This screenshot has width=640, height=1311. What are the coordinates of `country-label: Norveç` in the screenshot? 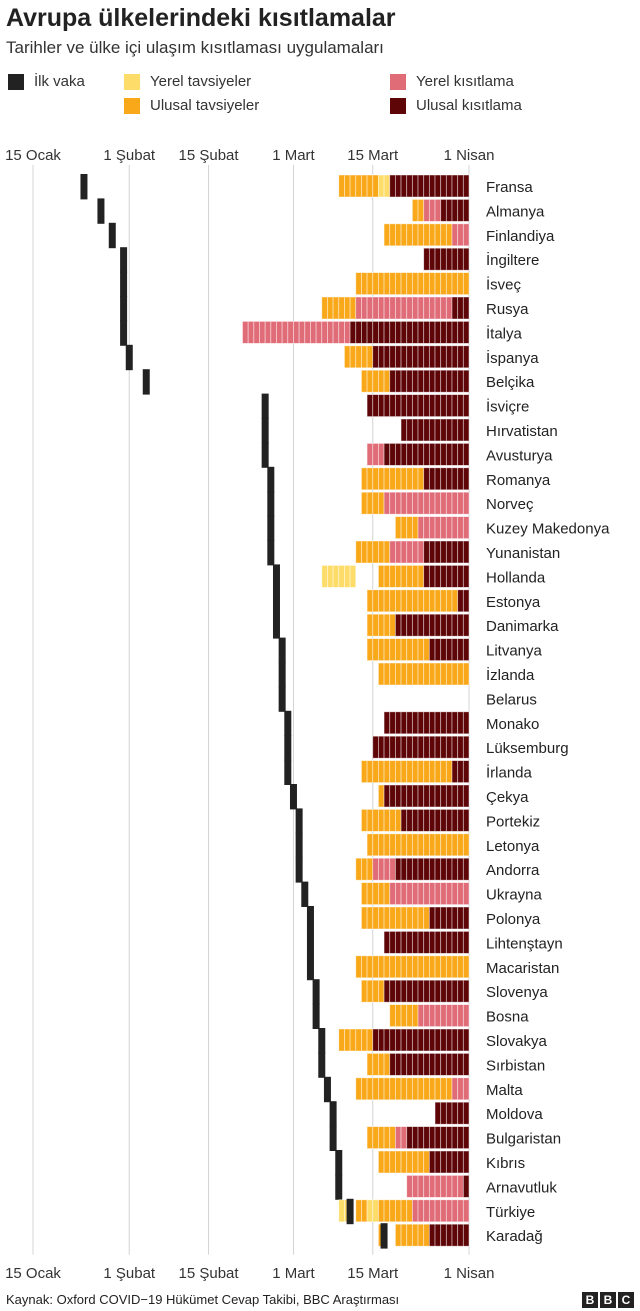 It's located at (510, 504).